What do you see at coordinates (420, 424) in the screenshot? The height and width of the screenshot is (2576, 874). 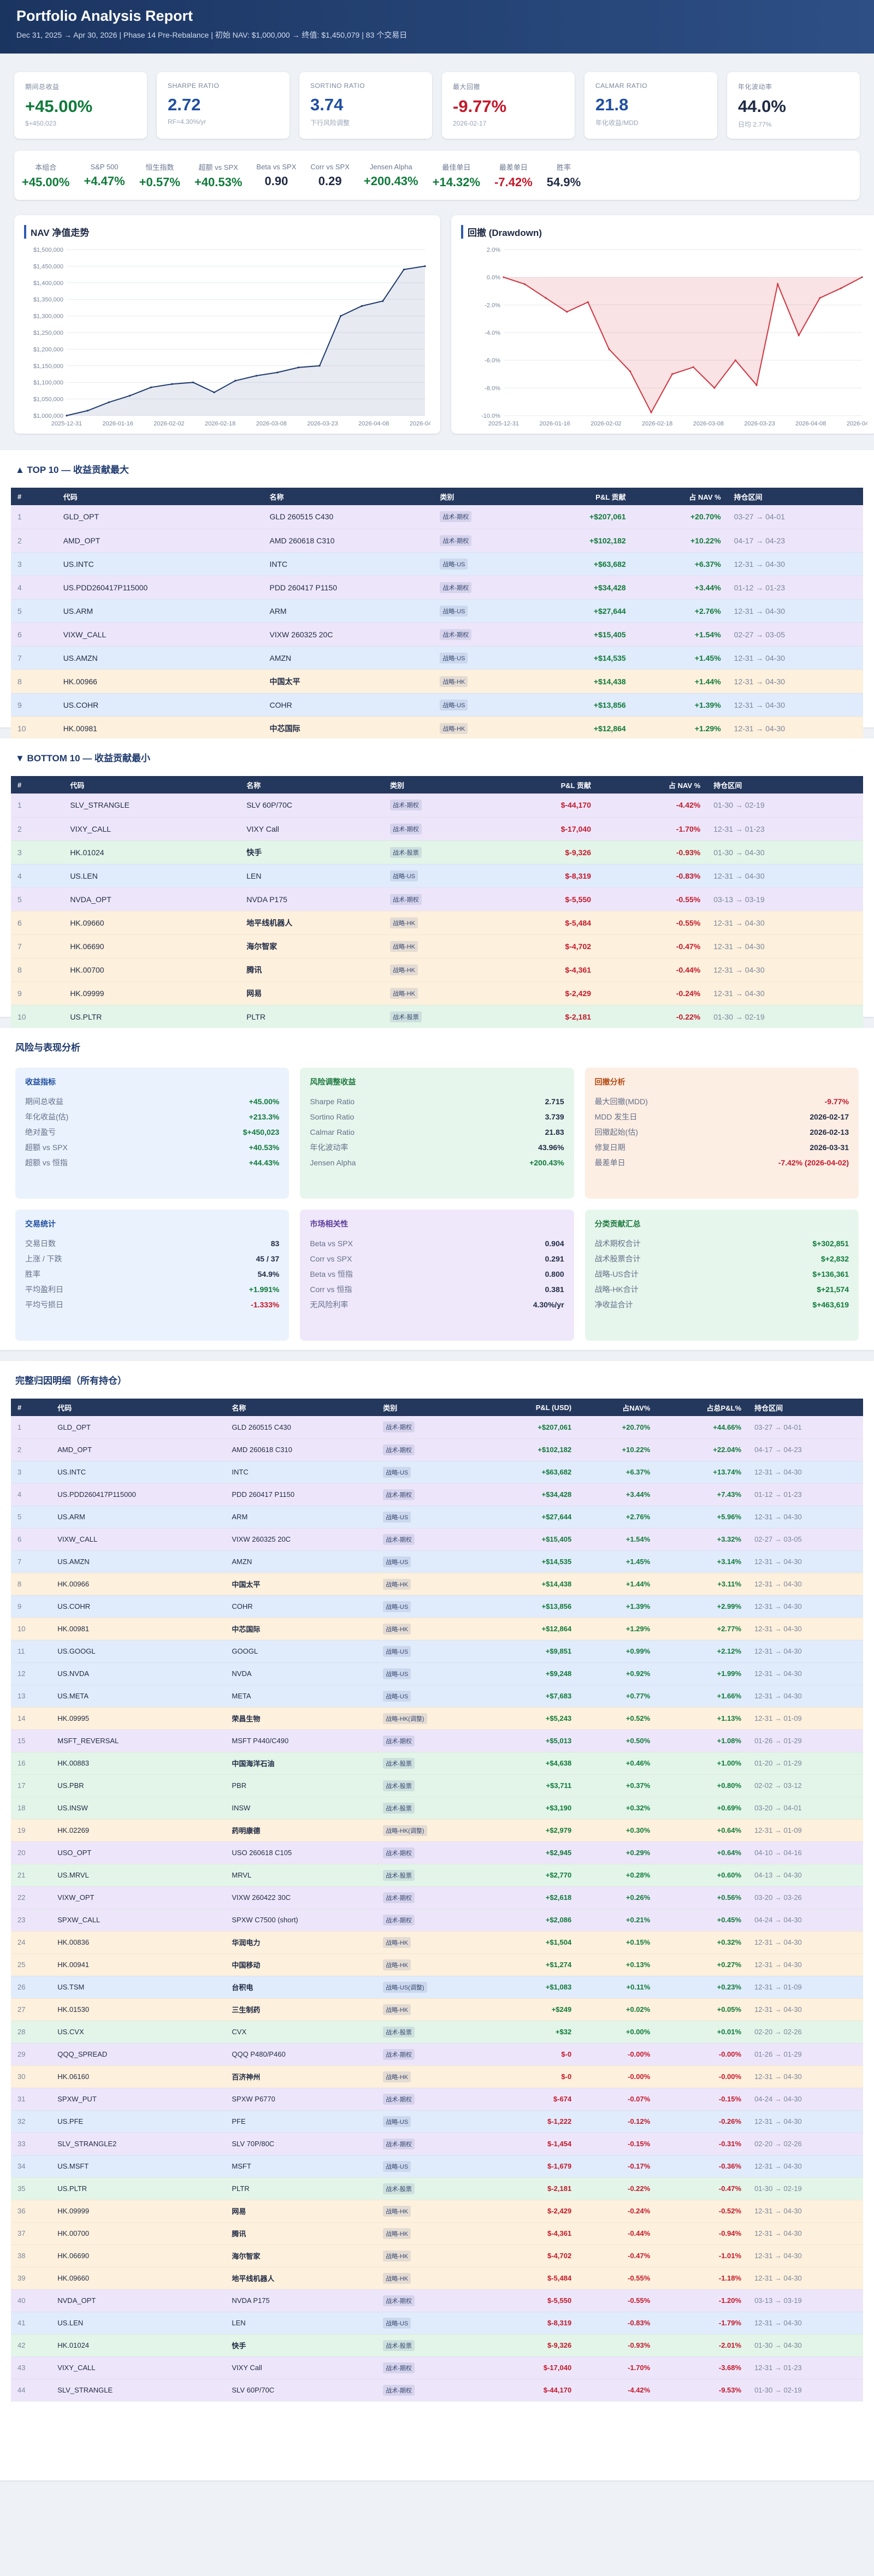 I see `x-tick-label: 2026-04-23` at bounding box center [420, 424].